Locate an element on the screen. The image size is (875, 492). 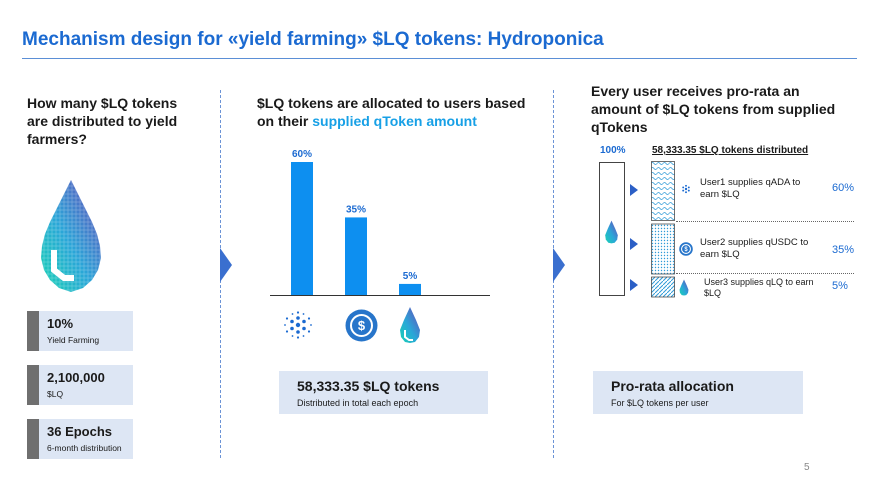
liqwid-drop-icon is located at coordinates (71, 236).